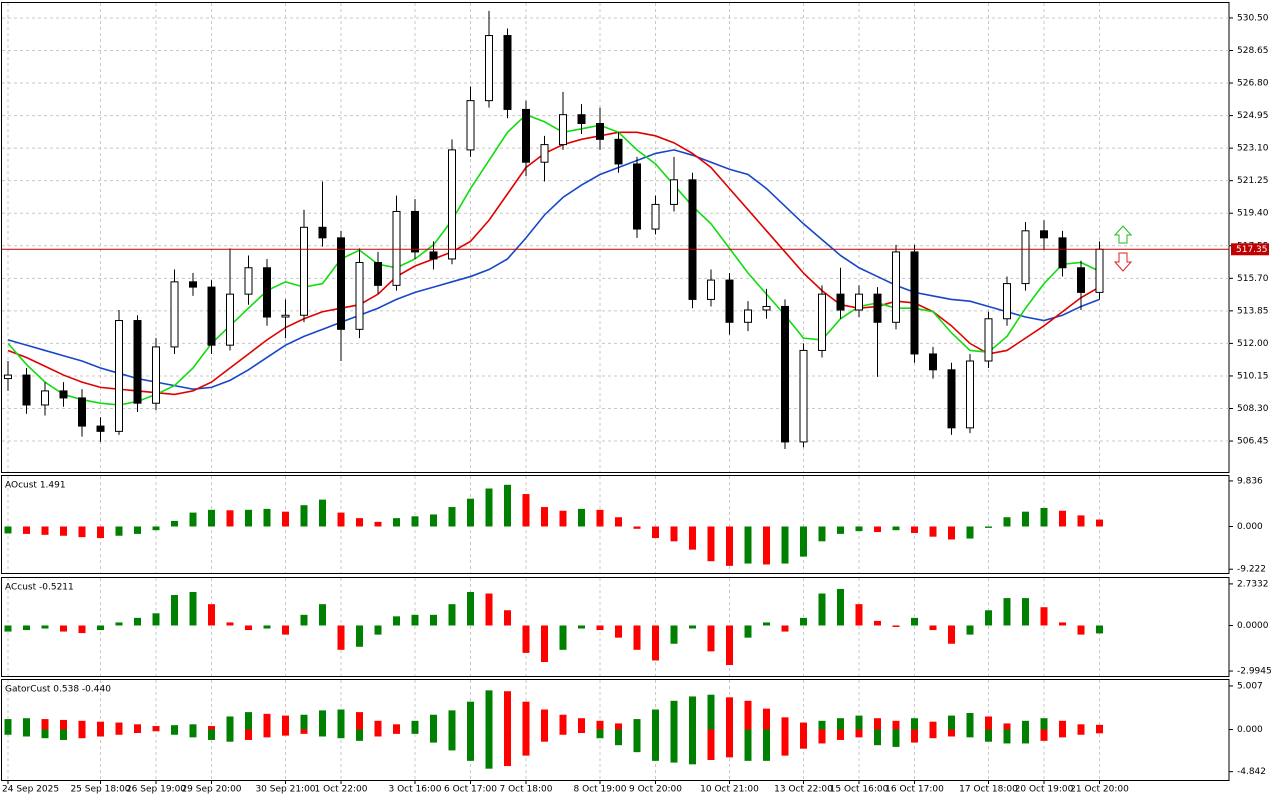 Image resolution: width=1280 pixels, height=800 pixels. What do you see at coordinates (615, 524) in the screenshot?
I see `ao-pane` at bounding box center [615, 524].